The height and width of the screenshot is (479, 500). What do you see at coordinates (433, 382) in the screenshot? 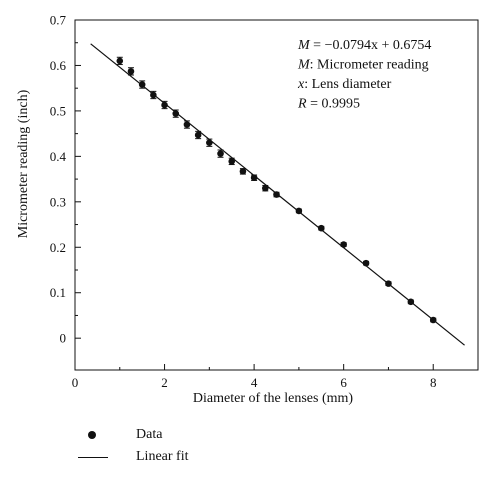
I see `x-tick-label: 8` at bounding box center [433, 382].